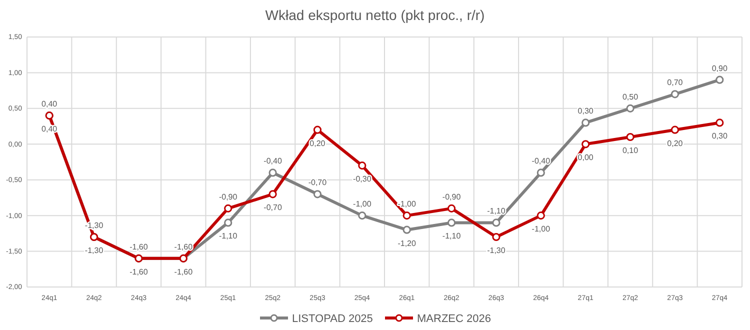 This screenshot has width=750, height=330. I want to click on data-label: -1,20, so click(407, 243).